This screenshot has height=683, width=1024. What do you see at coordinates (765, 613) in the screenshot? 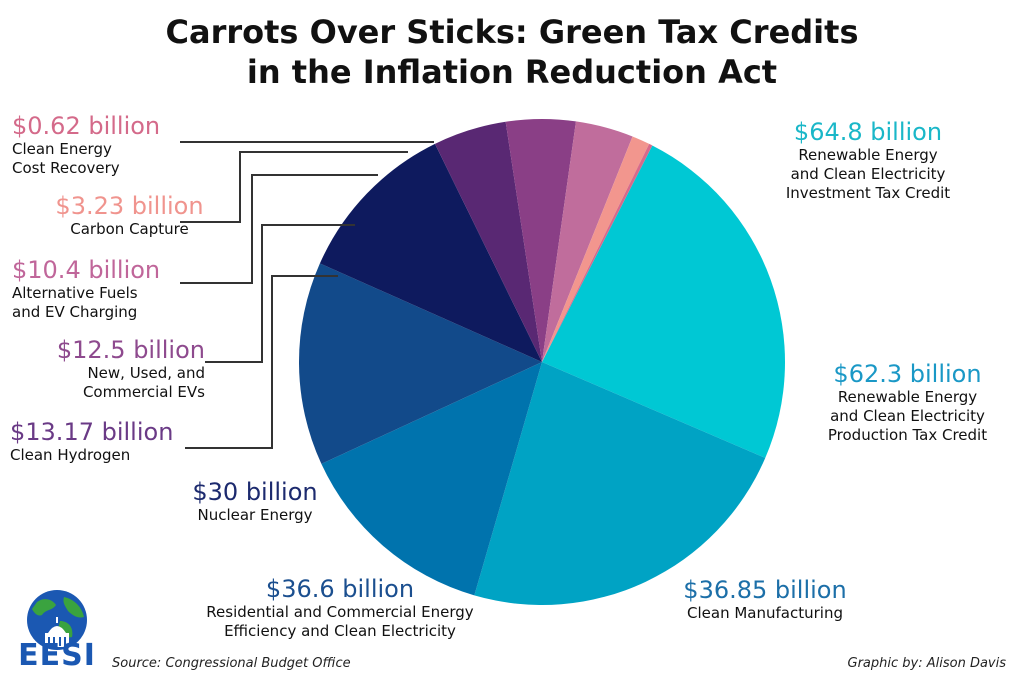
I see `slice-description-3: Clean Manufacturing` at bounding box center [765, 613].